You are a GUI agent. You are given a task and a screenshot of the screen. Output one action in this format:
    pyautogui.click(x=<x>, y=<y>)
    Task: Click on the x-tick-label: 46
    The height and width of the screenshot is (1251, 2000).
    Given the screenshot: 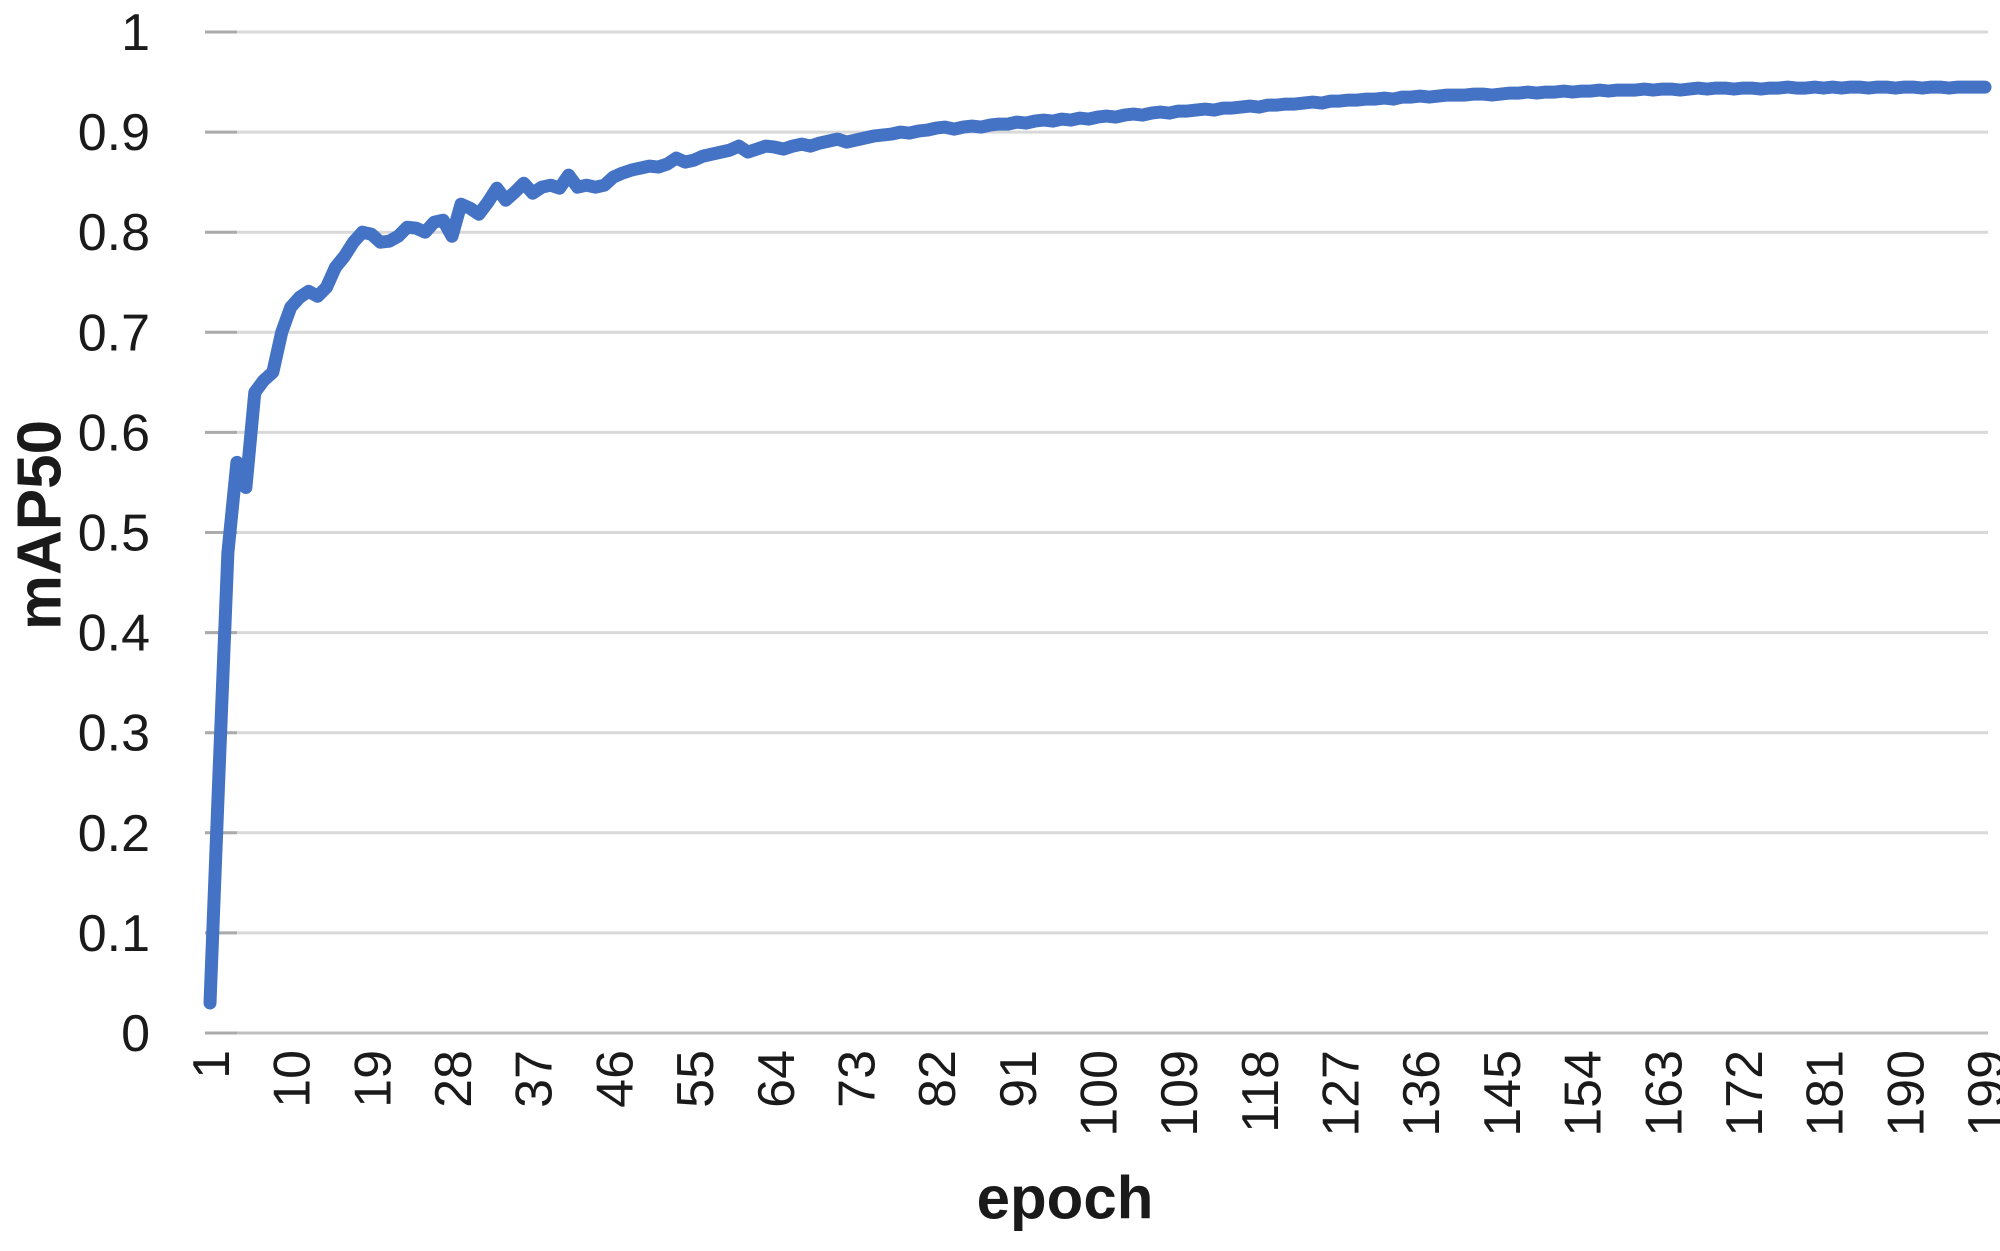 What is the action you would take?
    pyautogui.click(x=615, y=1079)
    